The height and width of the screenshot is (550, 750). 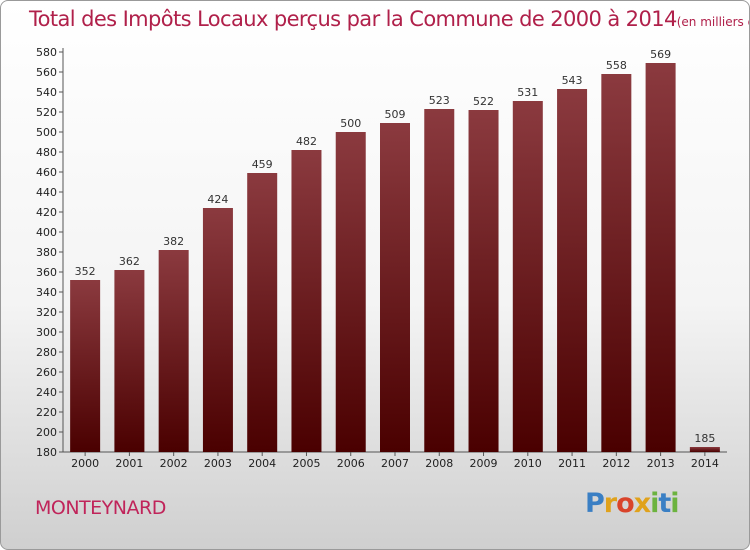 What do you see at coordinates (46, 212) in the screenshot?
I see `y-tick-label: 420` at bounding box center [46, 212].